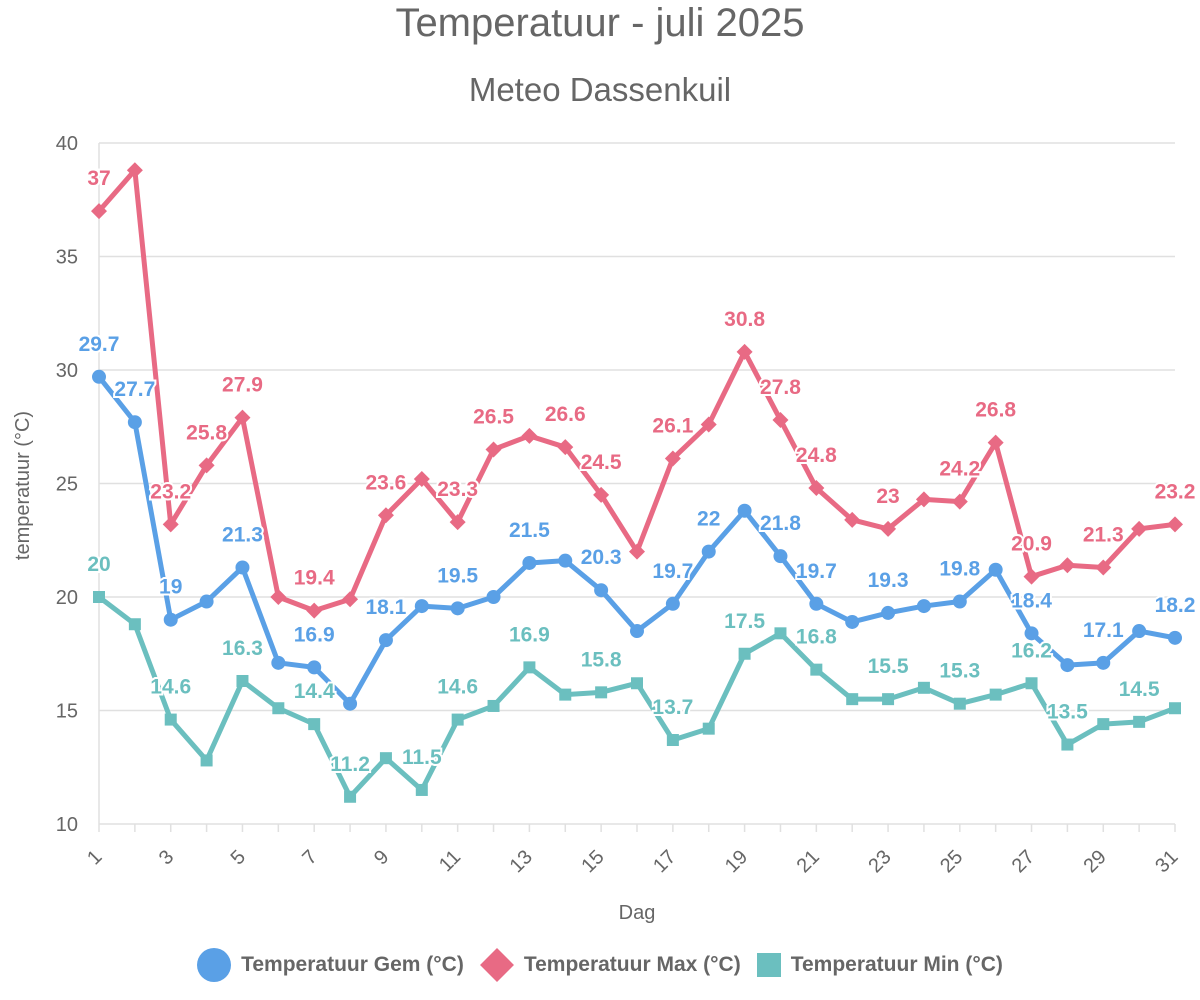 The image size is (1200, 1000). What do you see at coordinates (457, 575) in the screenshot?
I see `data-label: 19.5` at bounding box center [457, 575].